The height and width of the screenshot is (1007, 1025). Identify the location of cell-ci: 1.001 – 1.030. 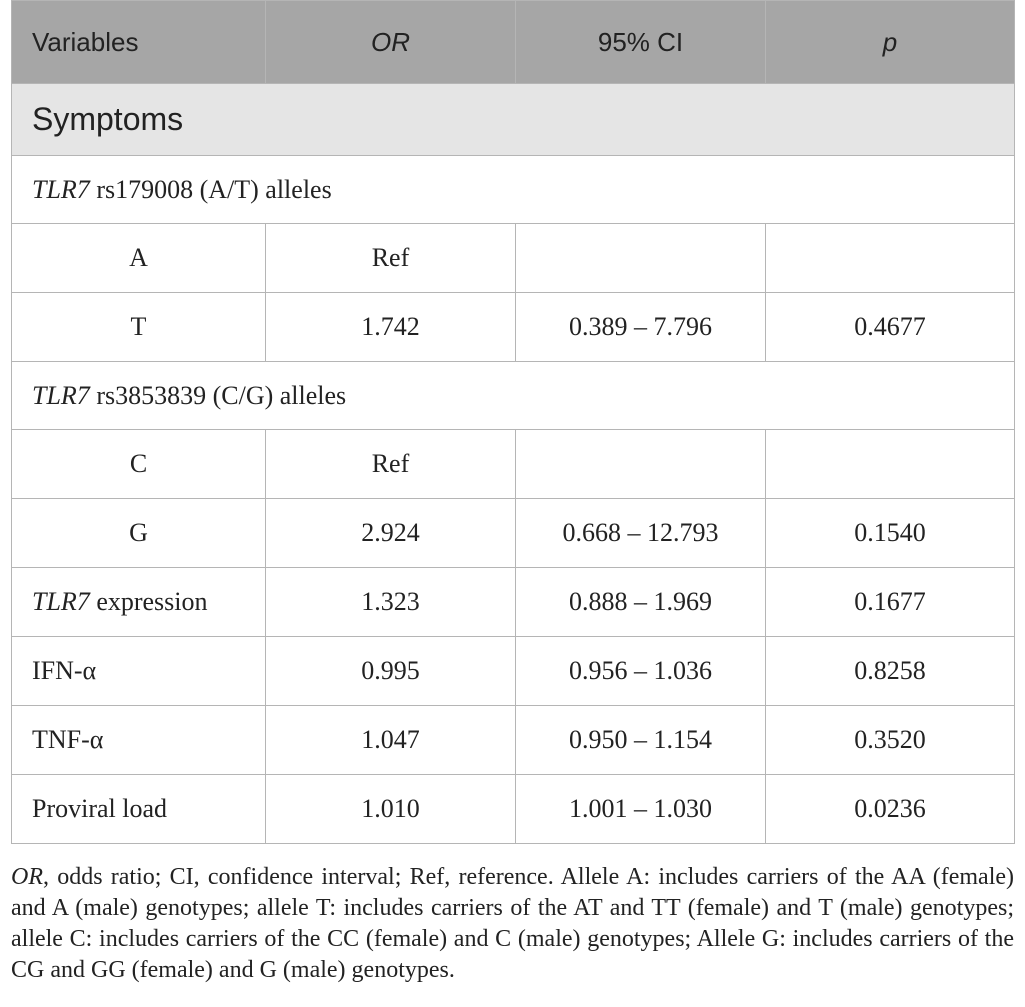
(640, 809).